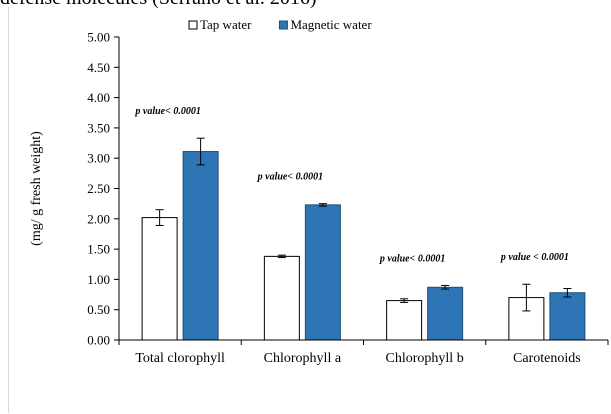 The image size is (611, 414). Describe the element at coordinates (226, 24) in the screenshot. I see `legend-label: Tap water` at that location.